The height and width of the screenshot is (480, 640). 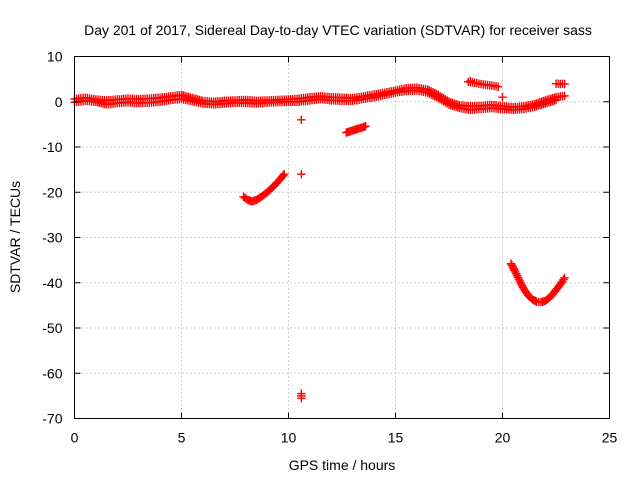 I want to click on x-tick-label: 25, so click(x=610, y=438).